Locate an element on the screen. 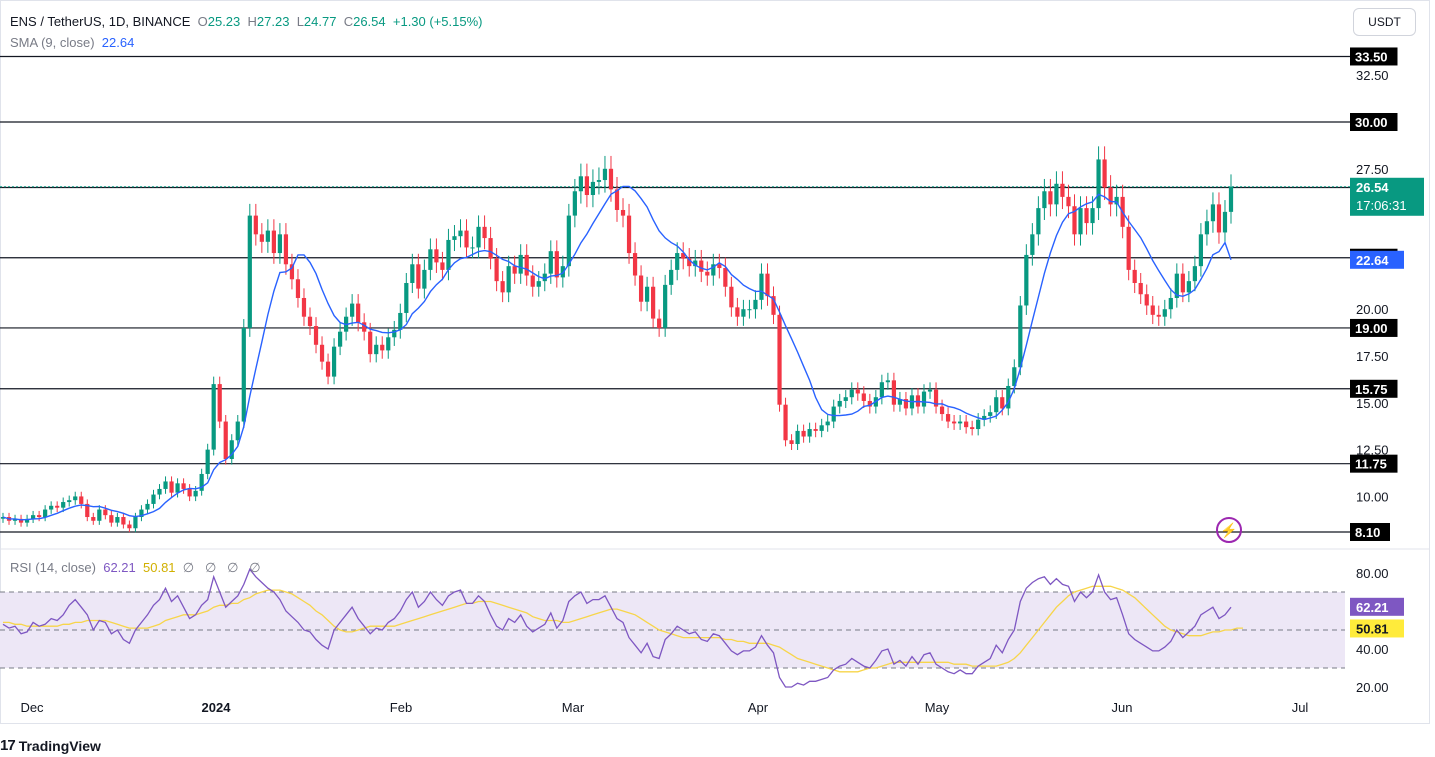 This screenshot has width=1435, height=757. level-tag-bg-11.75 is located at coordinates (1374, 463).